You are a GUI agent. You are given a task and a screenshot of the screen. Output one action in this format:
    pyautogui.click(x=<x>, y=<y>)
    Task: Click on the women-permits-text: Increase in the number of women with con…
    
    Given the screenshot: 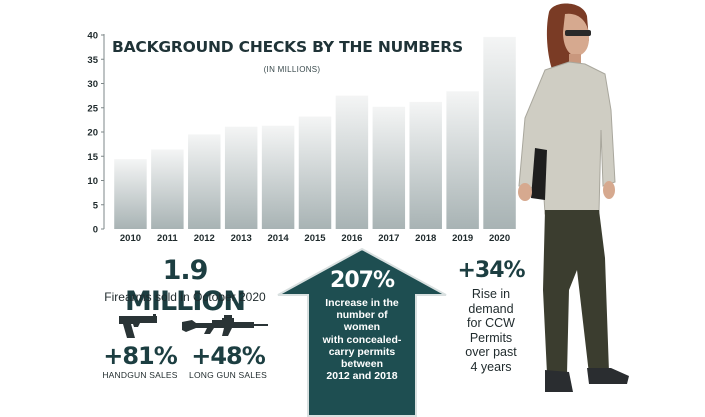 What is the action you would take?
    pyautogui.click(x=362, y=340)
    